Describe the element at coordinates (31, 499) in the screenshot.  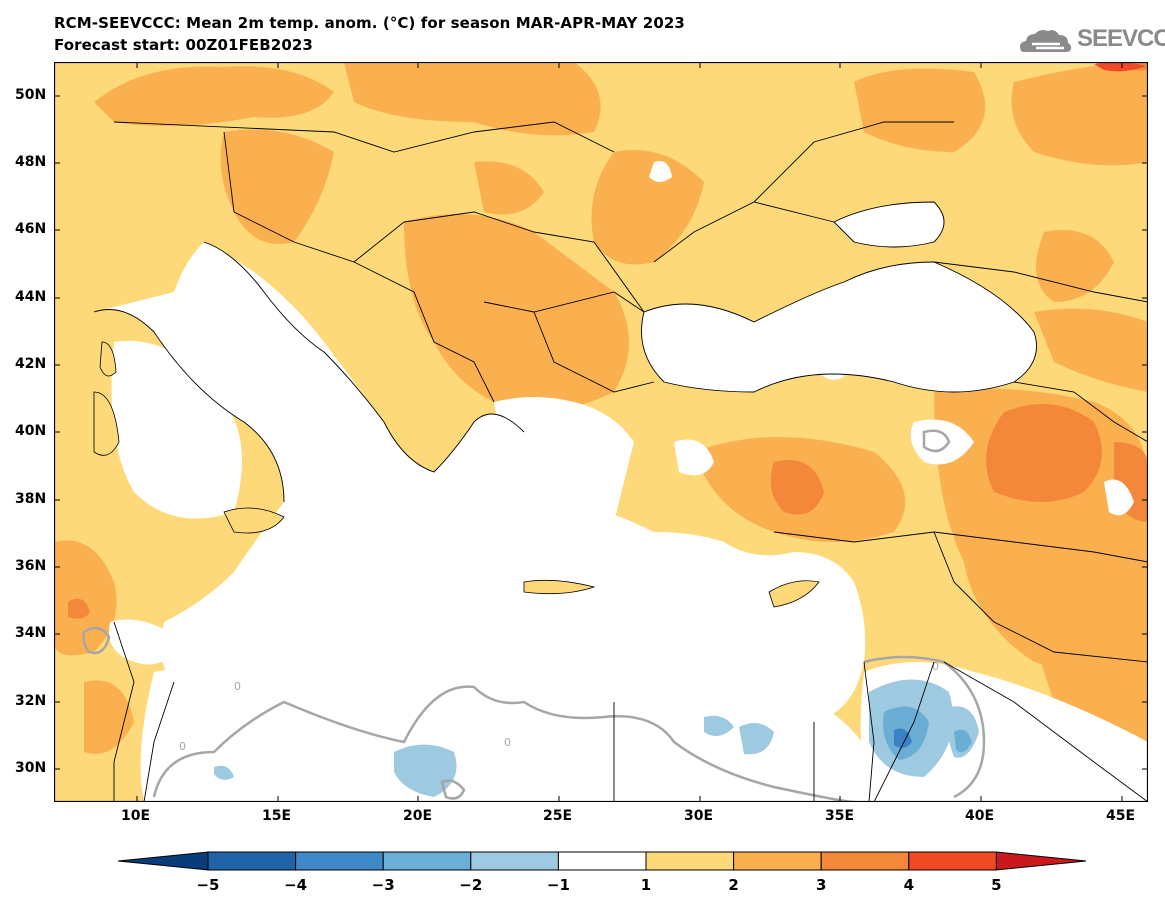
I see `lat-label: 38N` at that location.